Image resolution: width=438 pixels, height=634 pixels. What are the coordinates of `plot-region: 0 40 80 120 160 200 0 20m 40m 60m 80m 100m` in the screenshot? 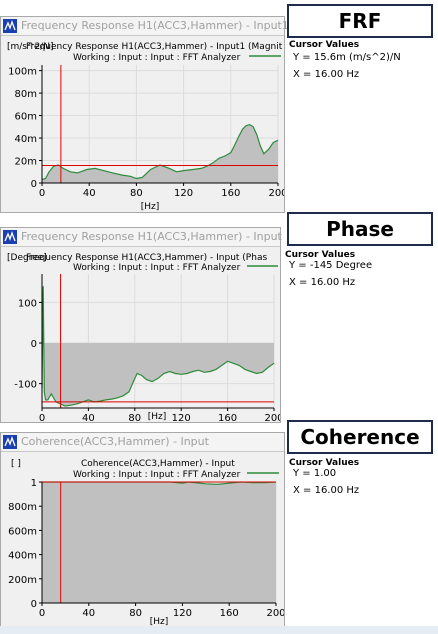 It's located at (148, 132).